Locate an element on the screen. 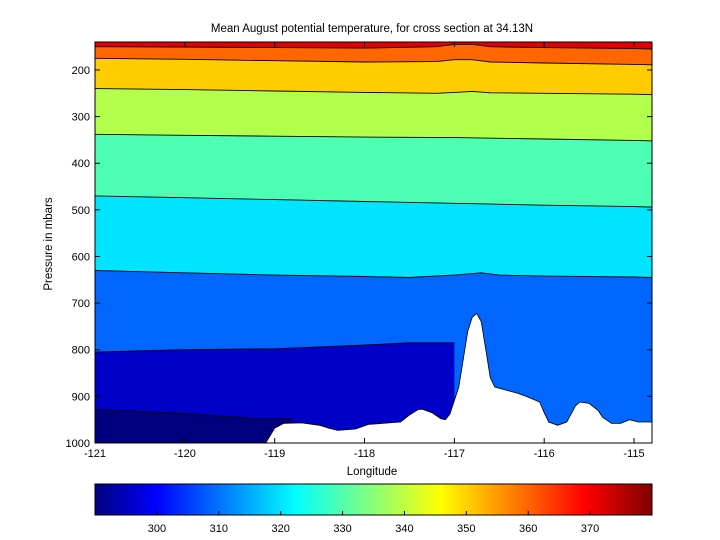 This screenshot has width=720, height=540. colorbar: 300 310 320 330 340 350 360 370 is located at coordinates (373, 509).